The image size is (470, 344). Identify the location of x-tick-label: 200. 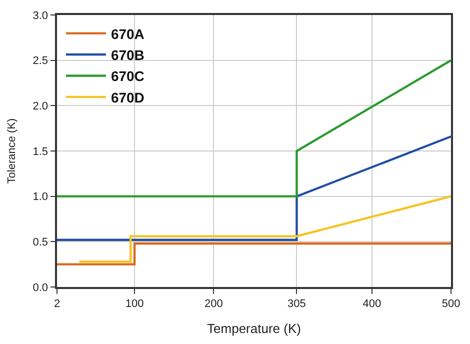
(213, 304).